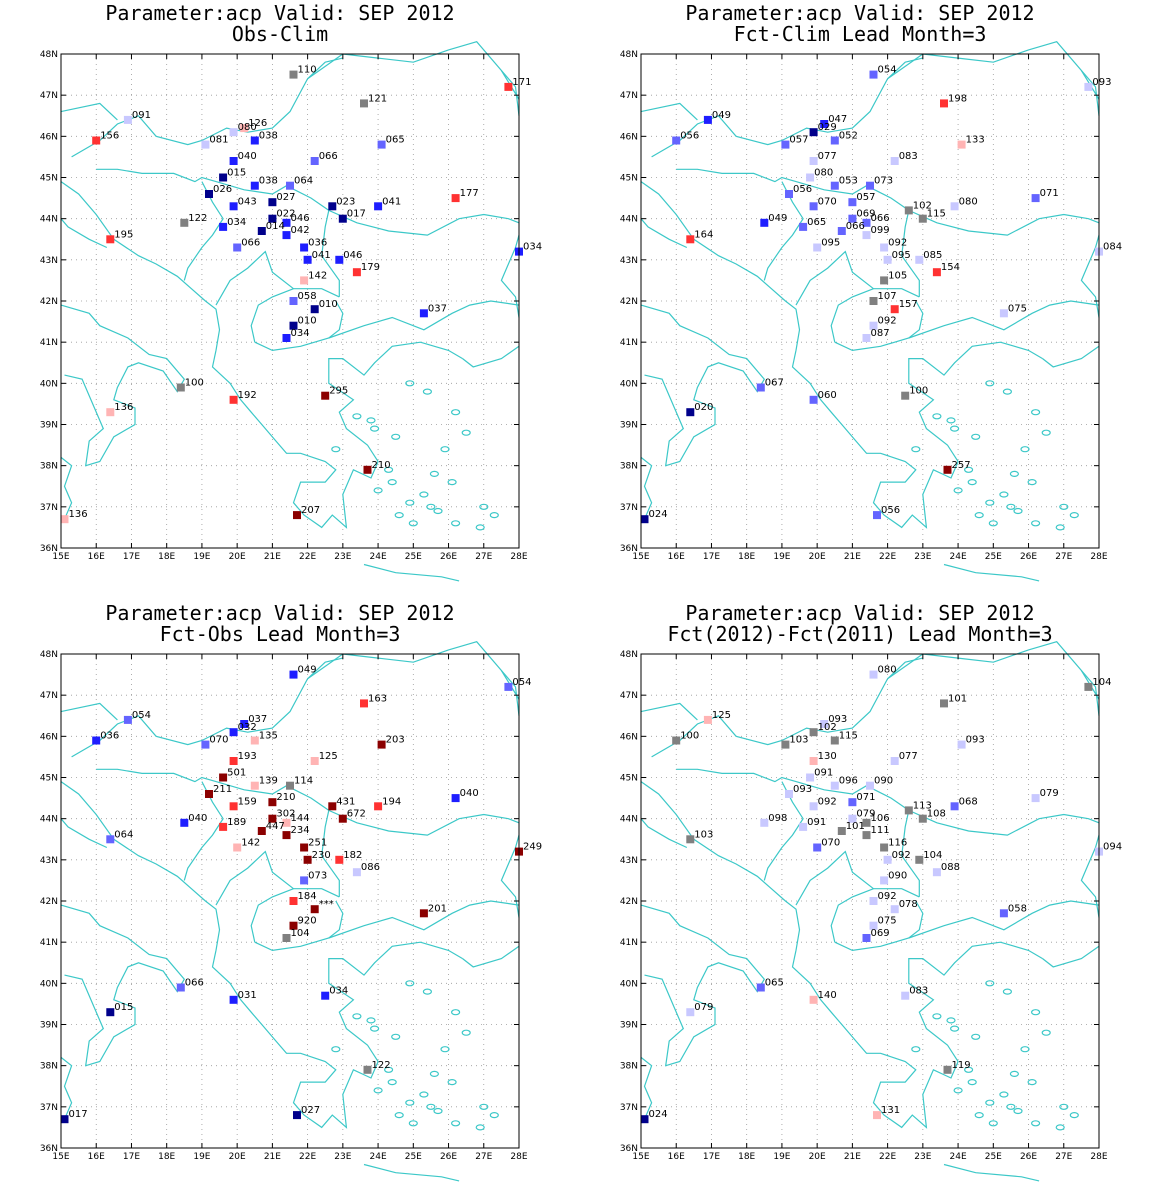  Describe the element at coordinates (378, 1157) in the screenshot. I see `lon-tick-label: 24E` at that location.